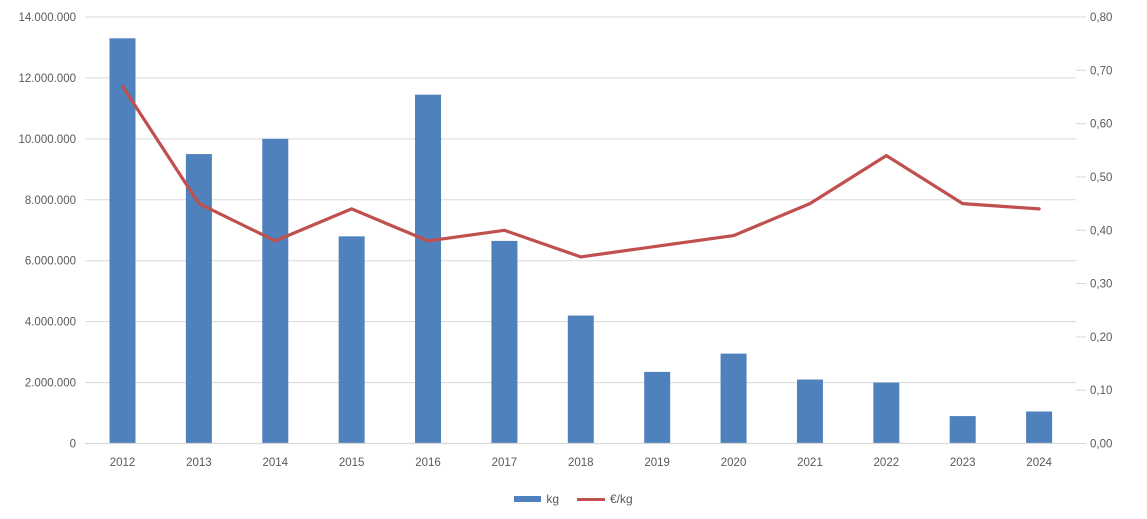 Image resolution: width=1147 pixels, height=519 pixels. I want to click on bar-2023, so click(962, 430).